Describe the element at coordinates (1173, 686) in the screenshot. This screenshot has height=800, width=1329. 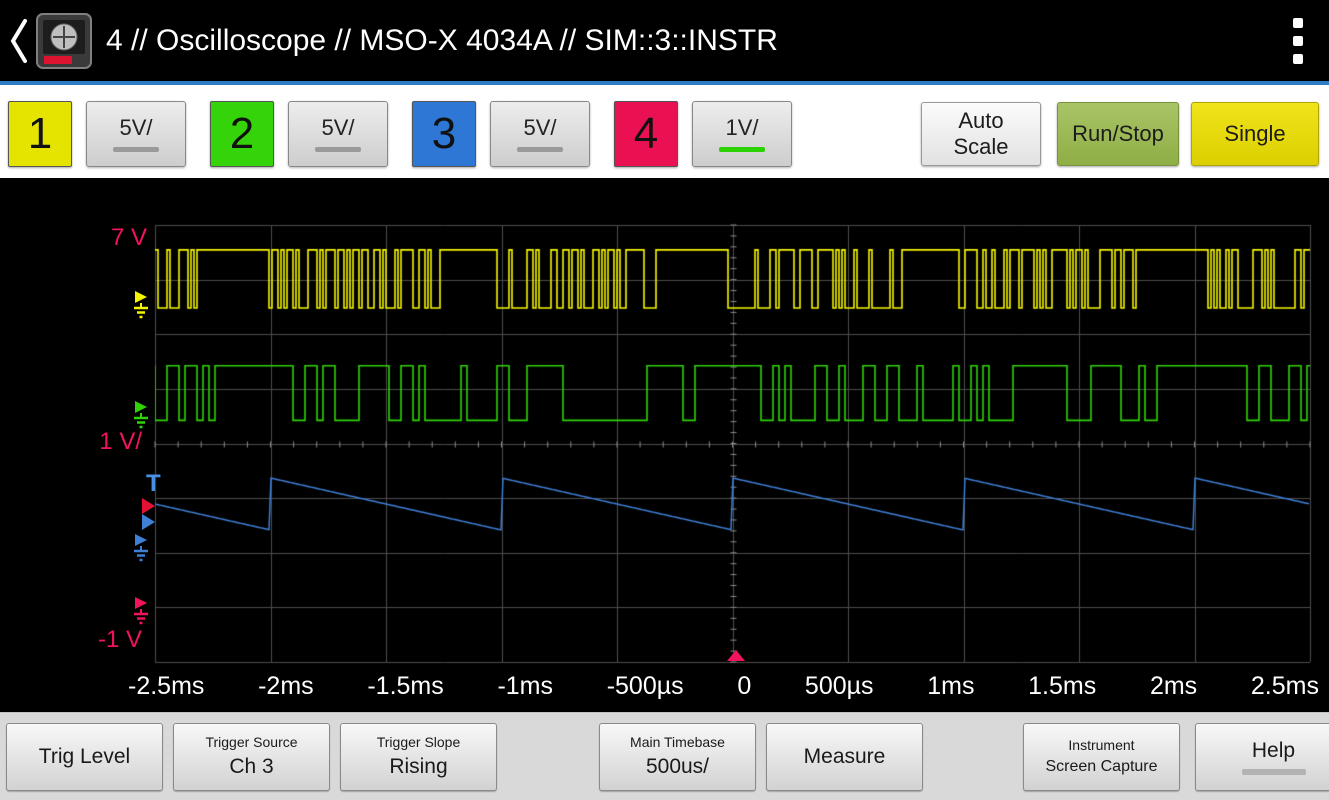
I see `time-axis-label: 2ms` at that location.